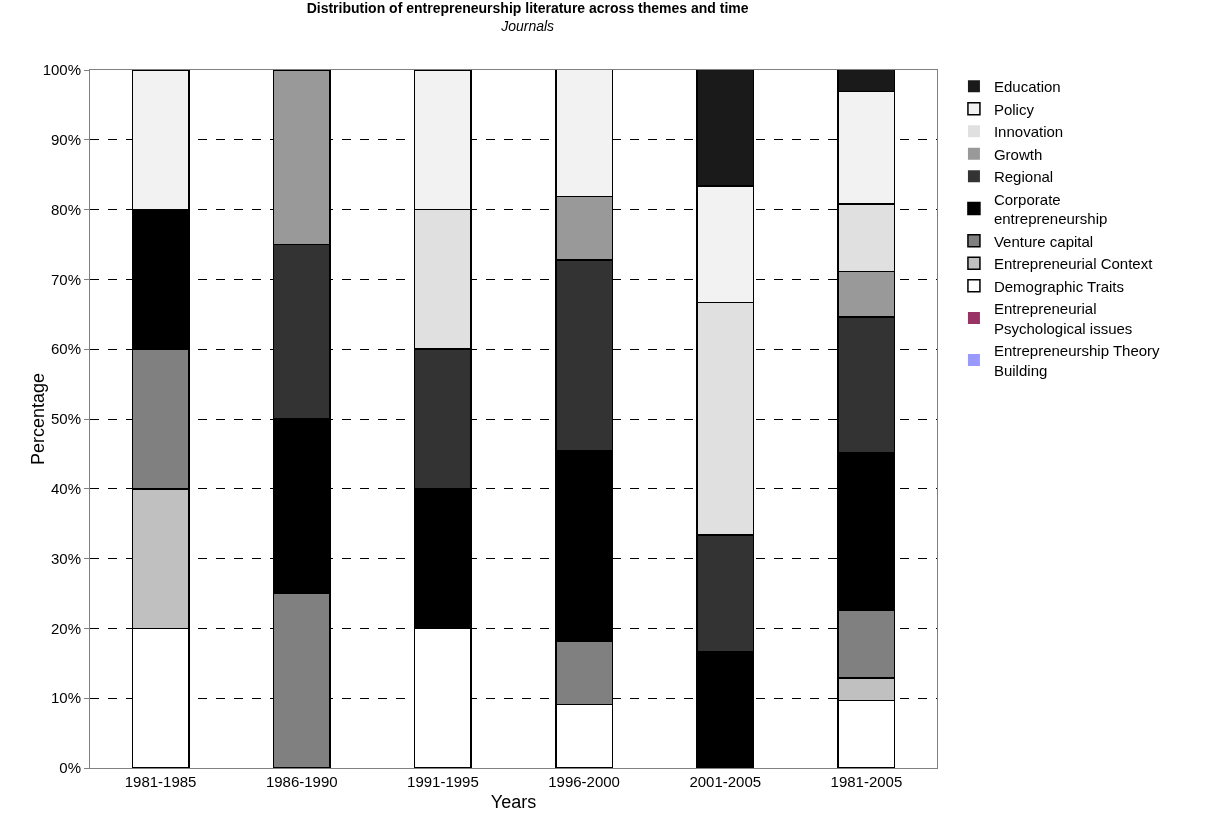 The image size is (1227, 833). I want to click on chart-title: Distribution of entrepreneurship literature across themes and time, so click(527, 8).